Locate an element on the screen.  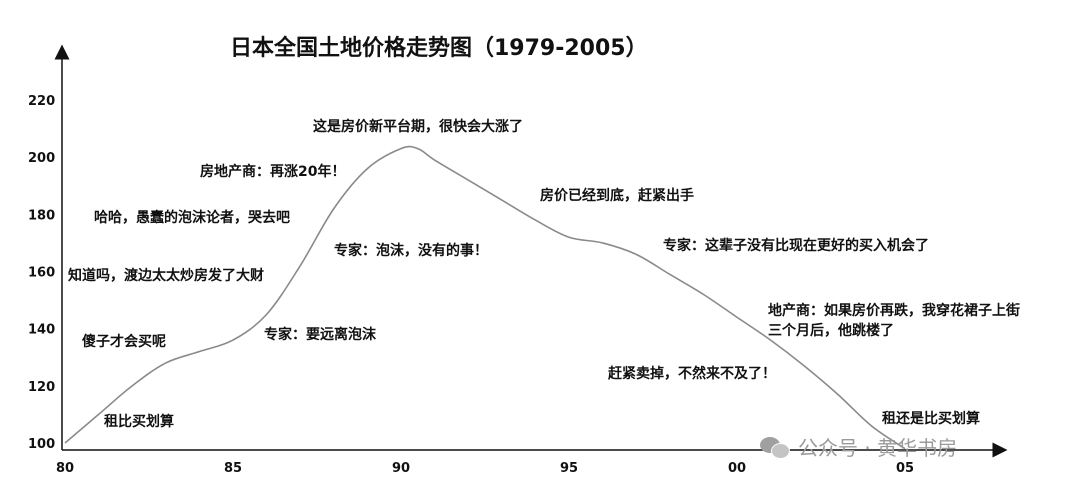
x-tick-label: 05 is located at coordinates (905, 468).